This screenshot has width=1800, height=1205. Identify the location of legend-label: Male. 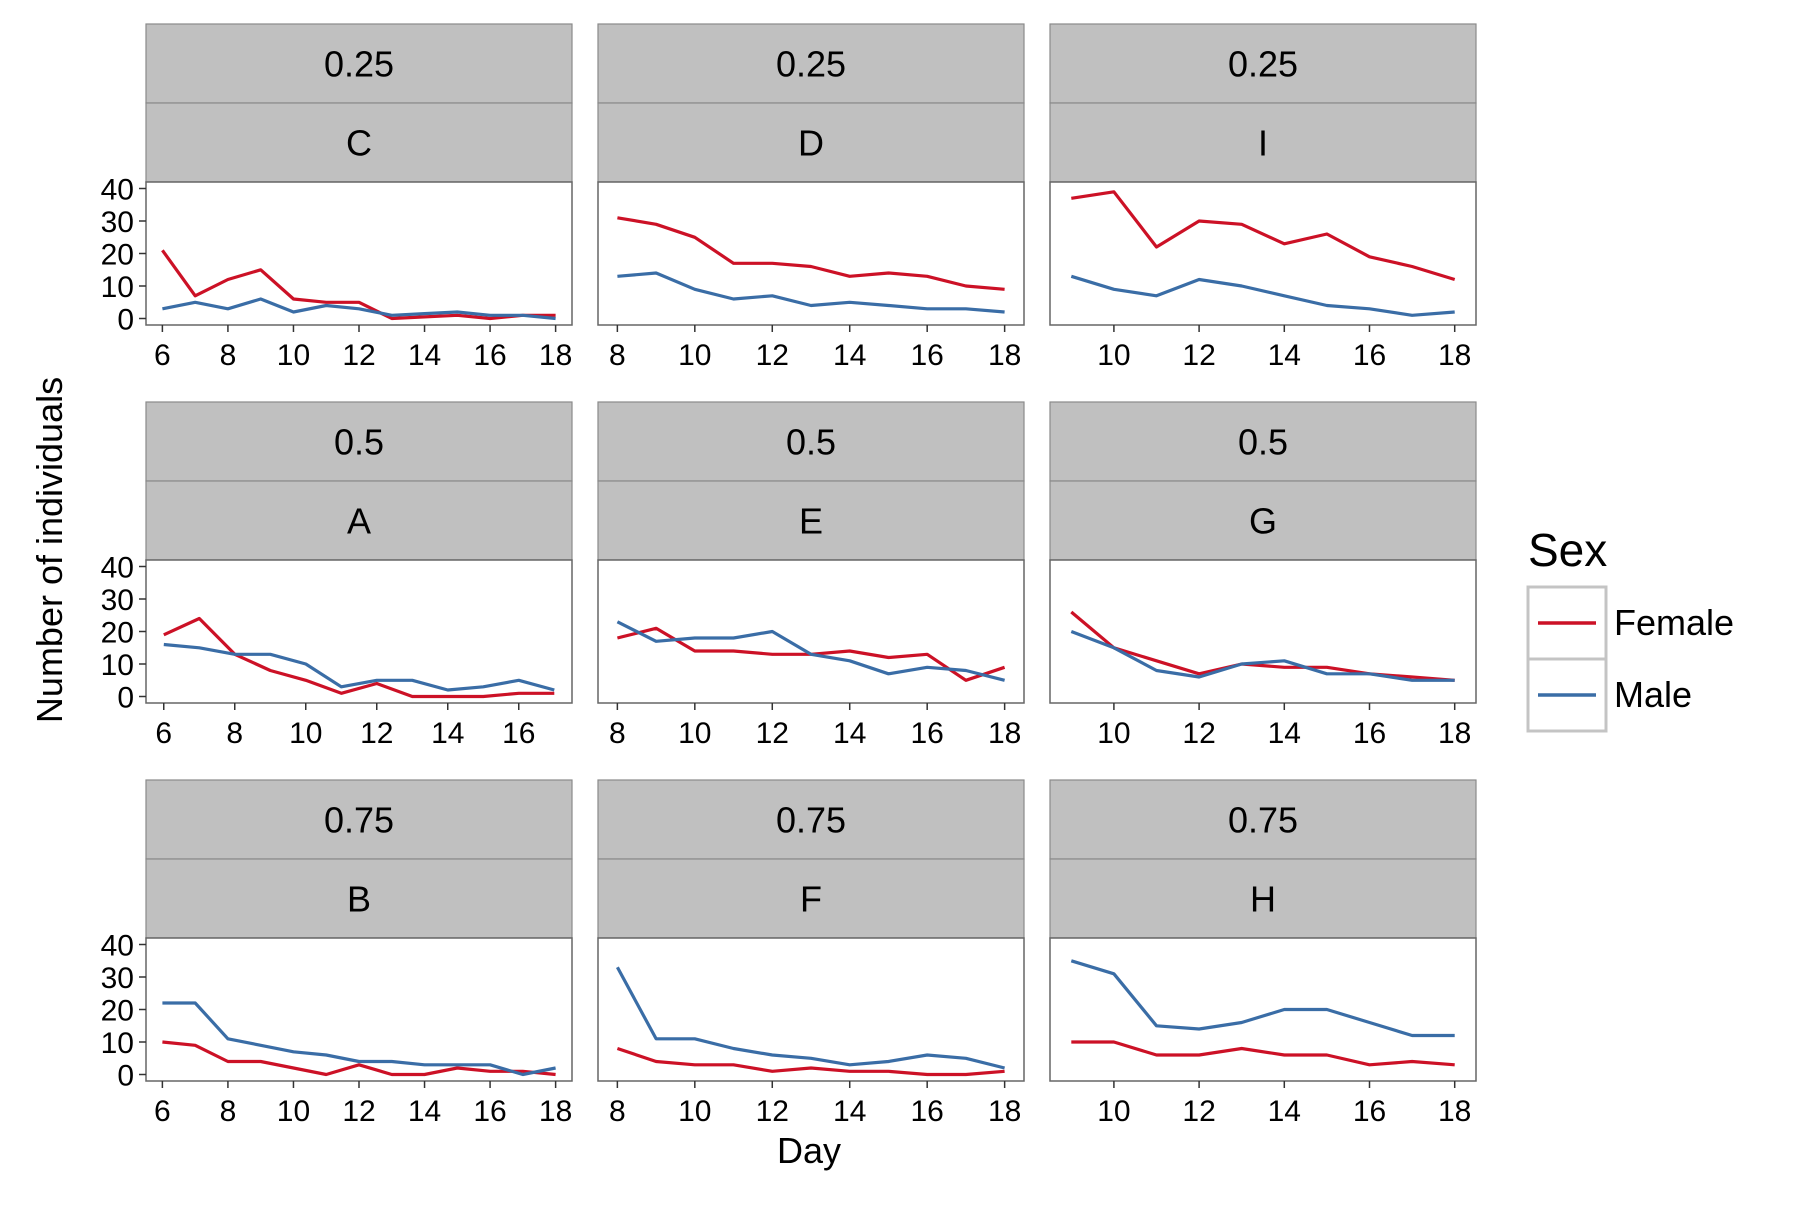
(1653, 694).